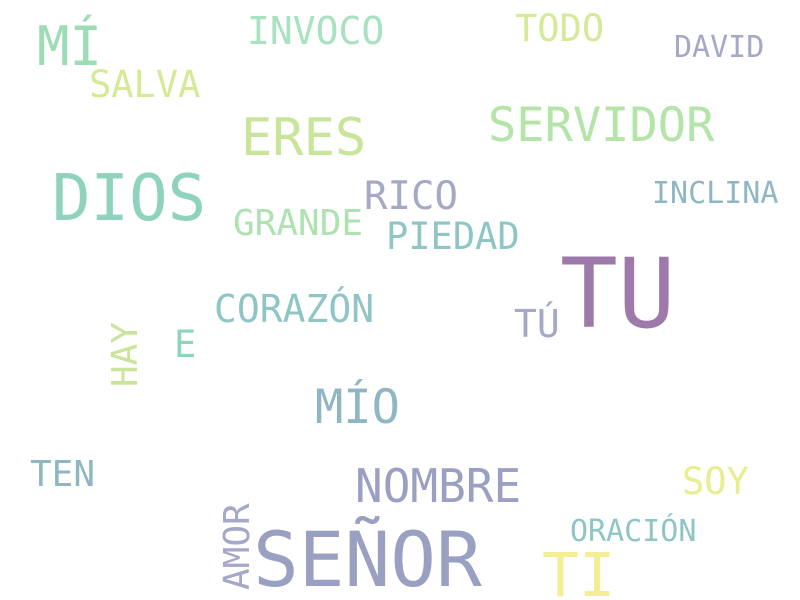 This screenshot has width=800, height=600. I want to click on word-grande: GRANDE, so click(298, 223).